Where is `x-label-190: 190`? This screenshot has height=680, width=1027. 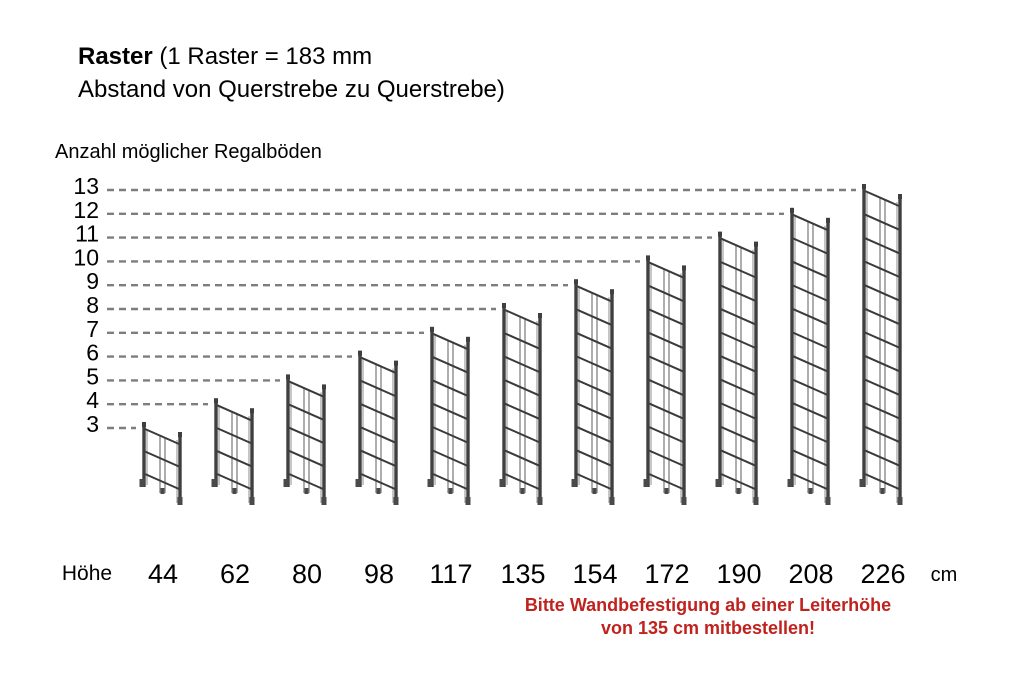
x-label-190: 190 is located at coordinates (738, 574).